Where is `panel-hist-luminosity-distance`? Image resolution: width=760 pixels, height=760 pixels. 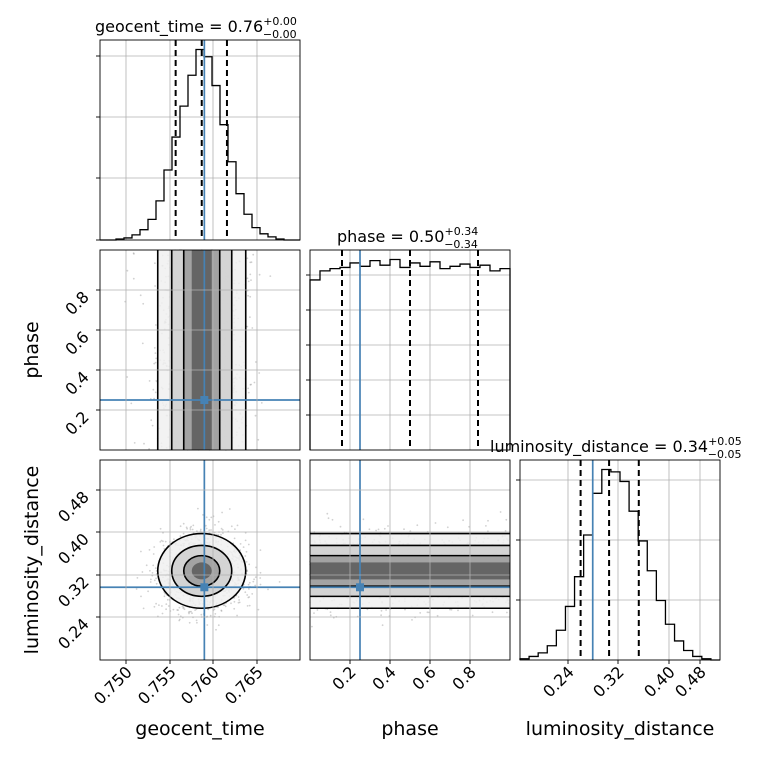
panel-hist-luminosity-distance is located at coordinates (620, 560).